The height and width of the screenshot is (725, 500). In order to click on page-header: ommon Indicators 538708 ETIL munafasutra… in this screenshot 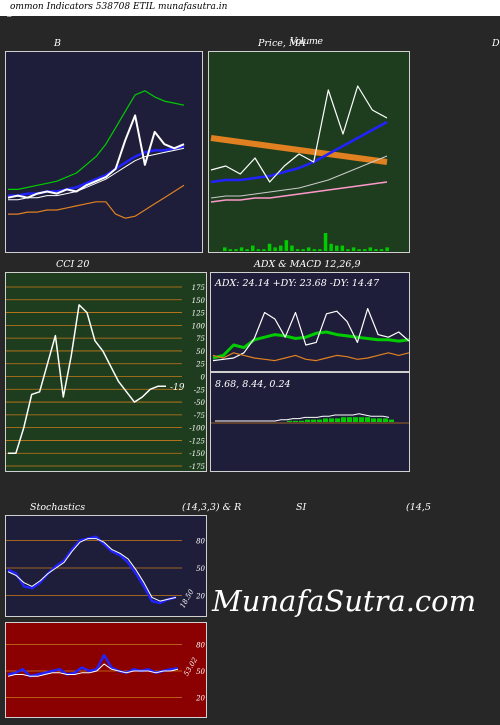, I will do `click(250, 8)`.